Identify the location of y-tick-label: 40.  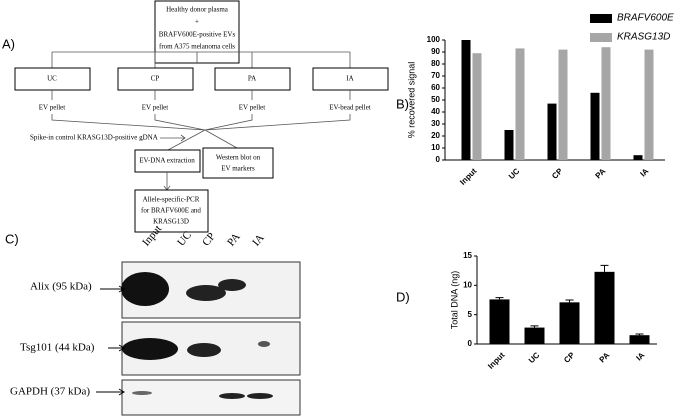
(435, 111).